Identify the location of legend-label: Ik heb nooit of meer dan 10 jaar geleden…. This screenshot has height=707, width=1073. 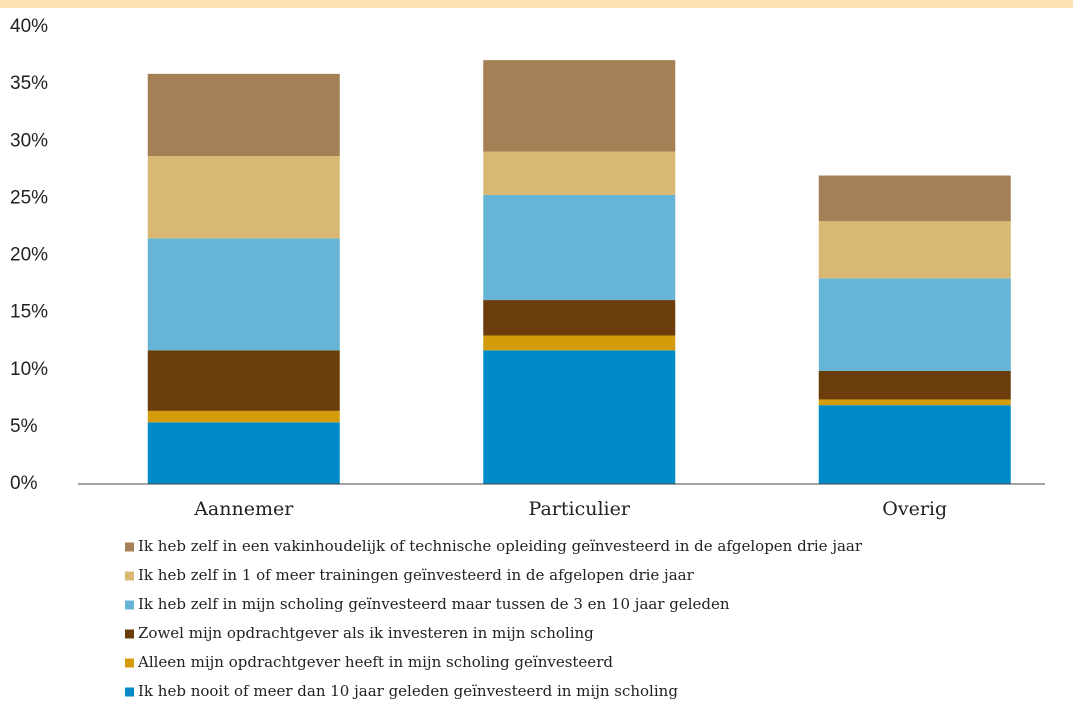
(408, 691).